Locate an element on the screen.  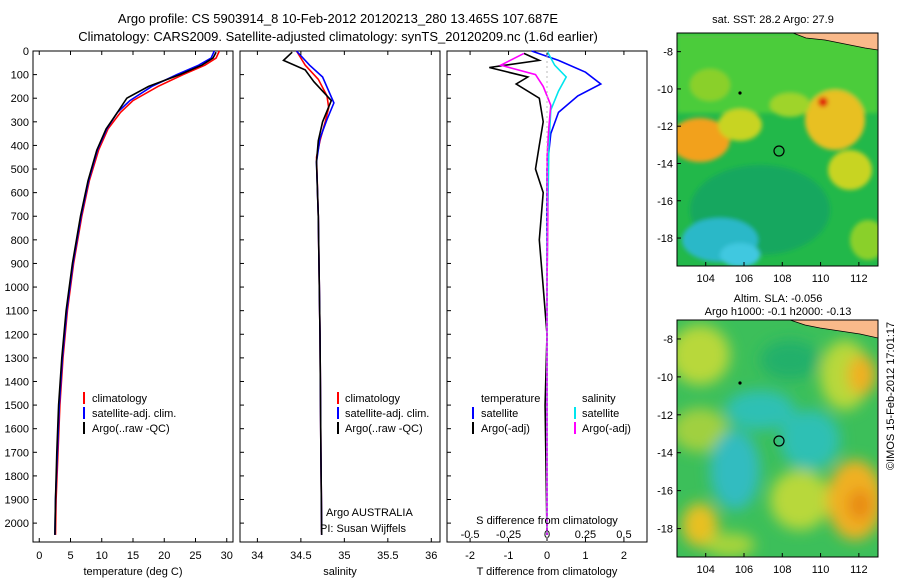
y-tick-label: 200 is located at coordinates (20, 99).